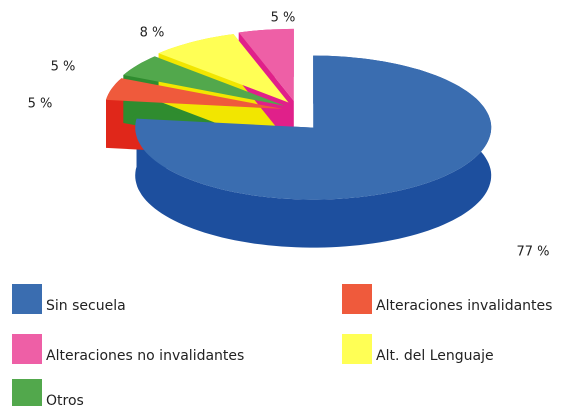 This screenshot has width=580, height=406. What do you see at coordinates (532, 252) in the screenshot?
I see `data-label: 77 %` at bounding box center [532, 252].